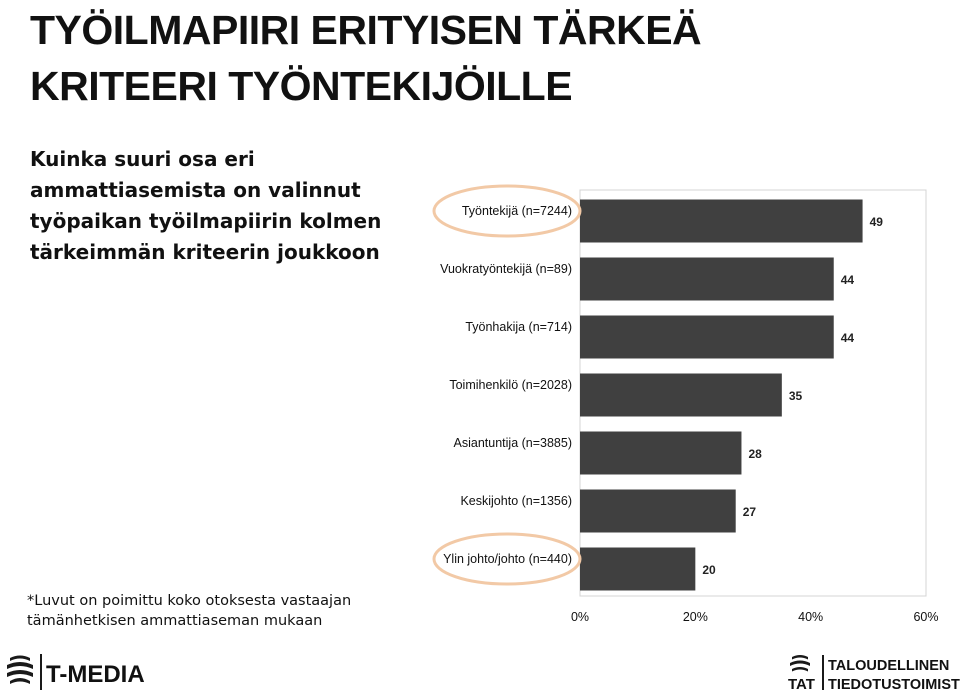  Describe the element at coordinates (20, 669) in the screenshot. I see `globe-icon` at that location.